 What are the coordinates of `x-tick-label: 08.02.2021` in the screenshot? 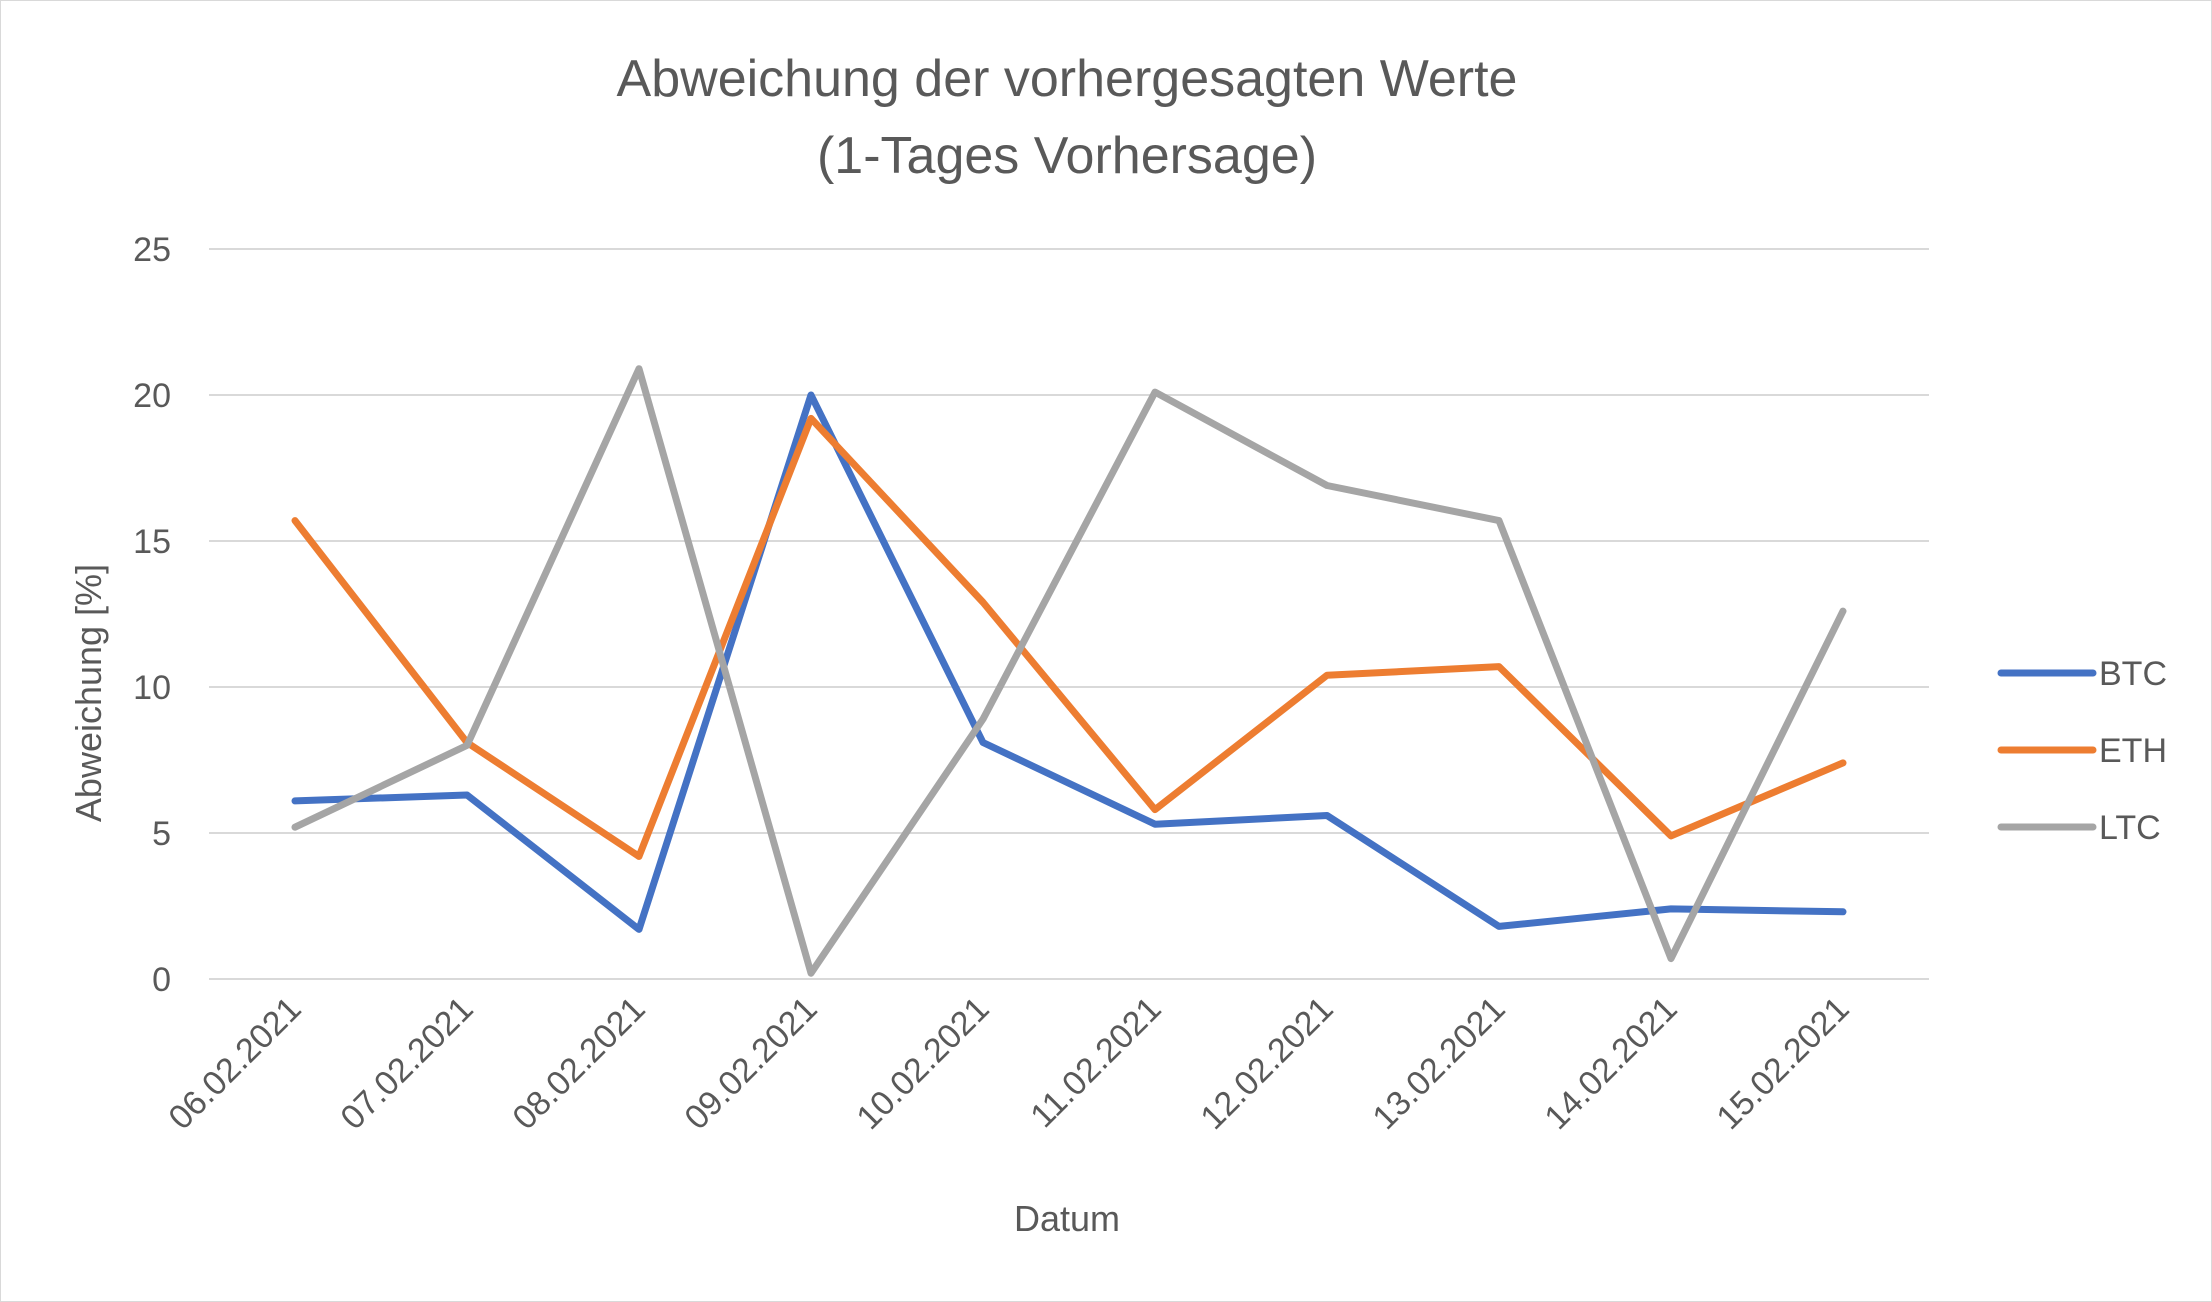 It's located at (578, 1063).